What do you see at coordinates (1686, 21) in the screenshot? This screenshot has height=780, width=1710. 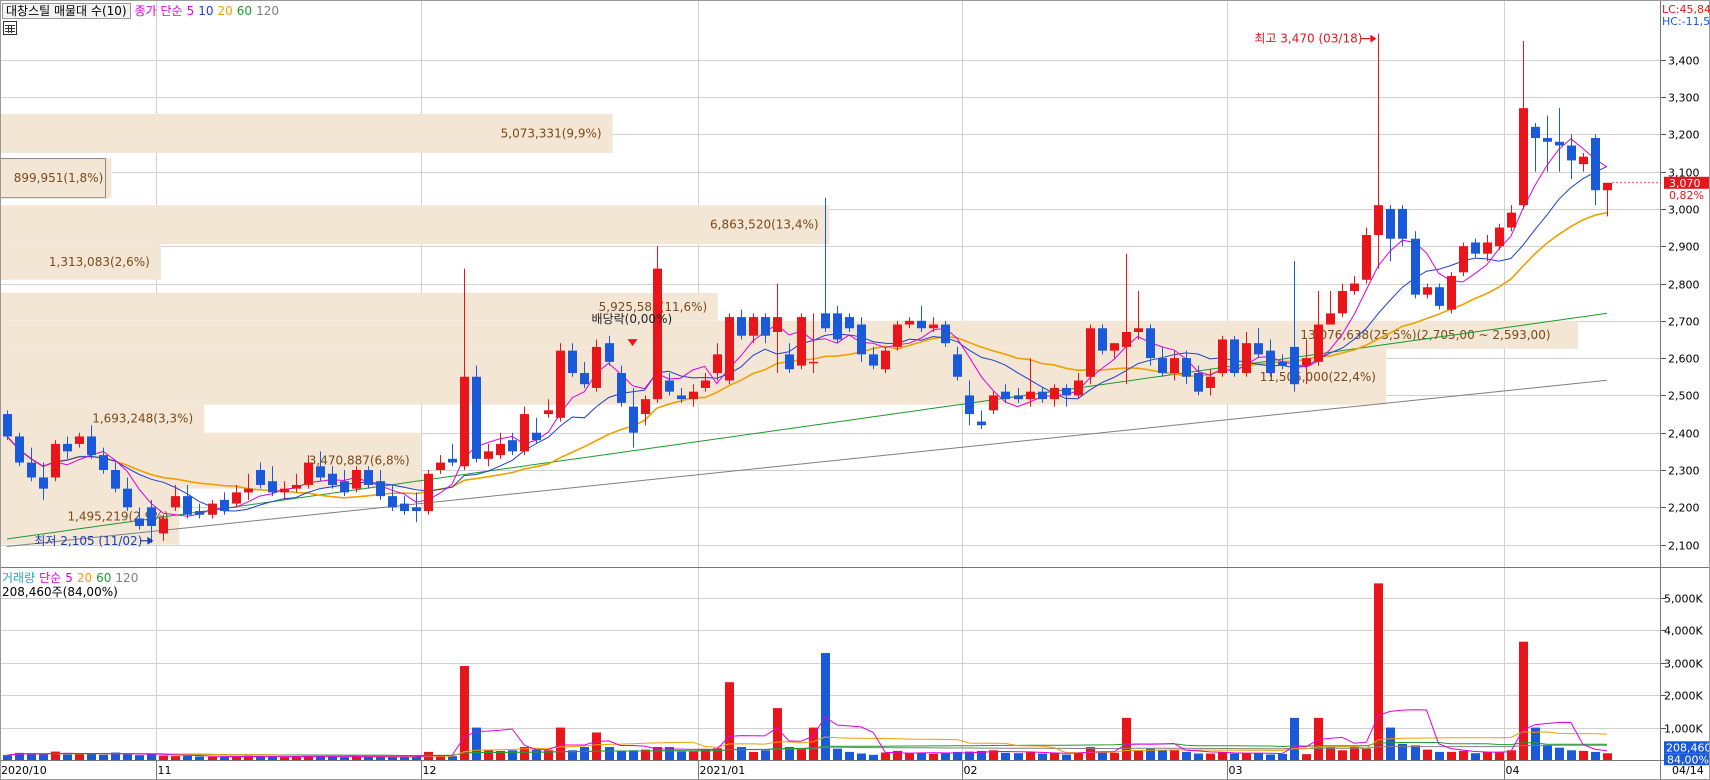 I see `hc-value: HC:-11,5` at bounding box center [1686, 21].